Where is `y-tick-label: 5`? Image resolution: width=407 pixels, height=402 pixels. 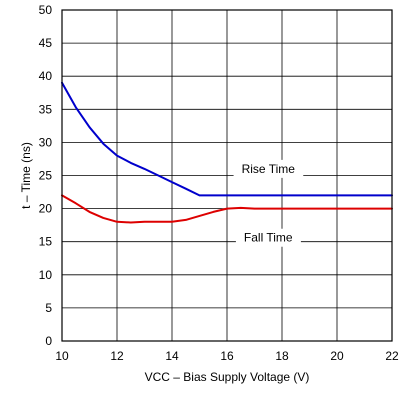 y-tick-label: 5 is located at coordinates (48, 308).